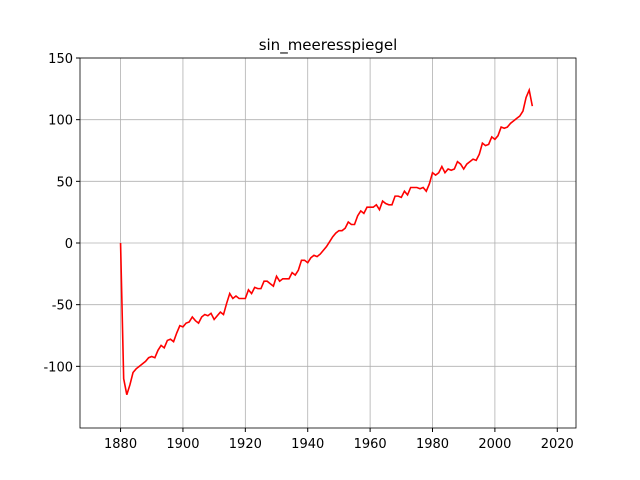 The width and height of the screenshot is (640, 480). I want to click on x-tick-label: 1960, so click(370, 444).